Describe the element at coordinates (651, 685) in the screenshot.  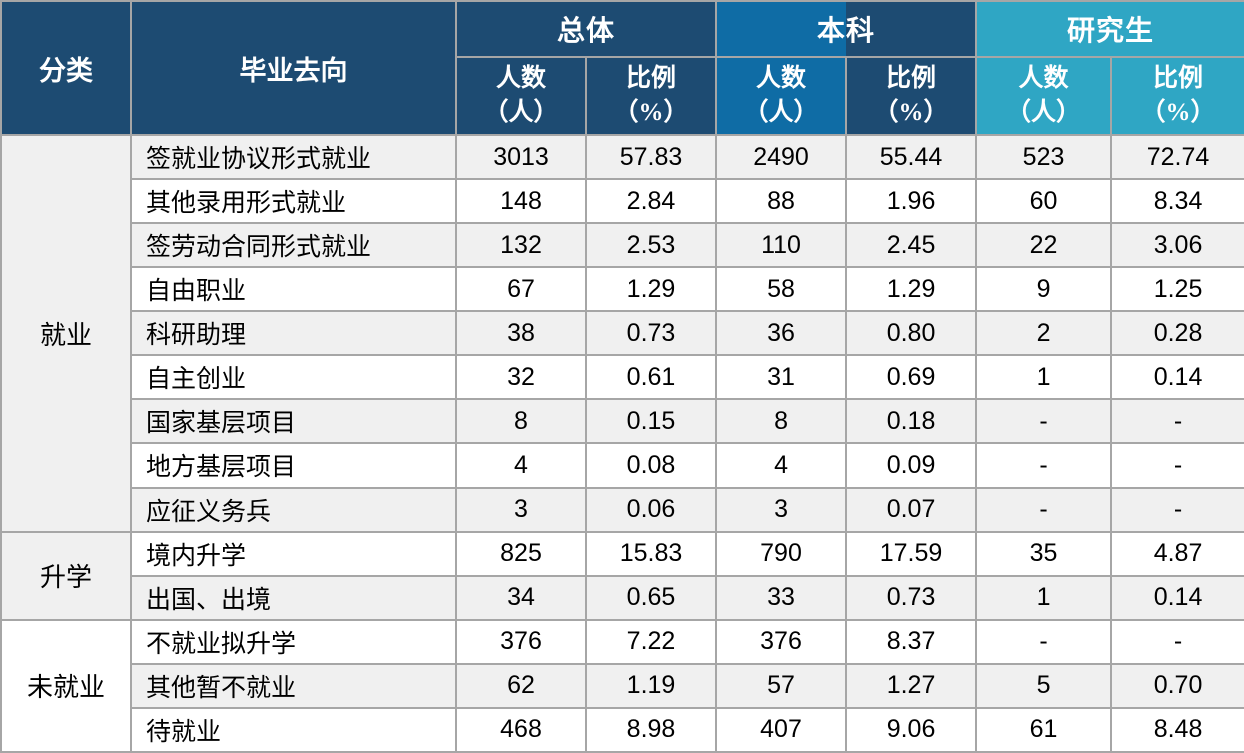
I see `cell-overall-ratio: 1.19` at that location.